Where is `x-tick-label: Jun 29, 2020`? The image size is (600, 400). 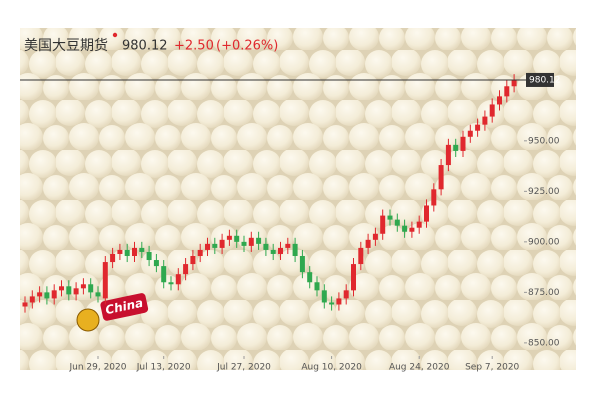 x-tick-label: Jun 29, 2020 is located at coordinates (97, 368).